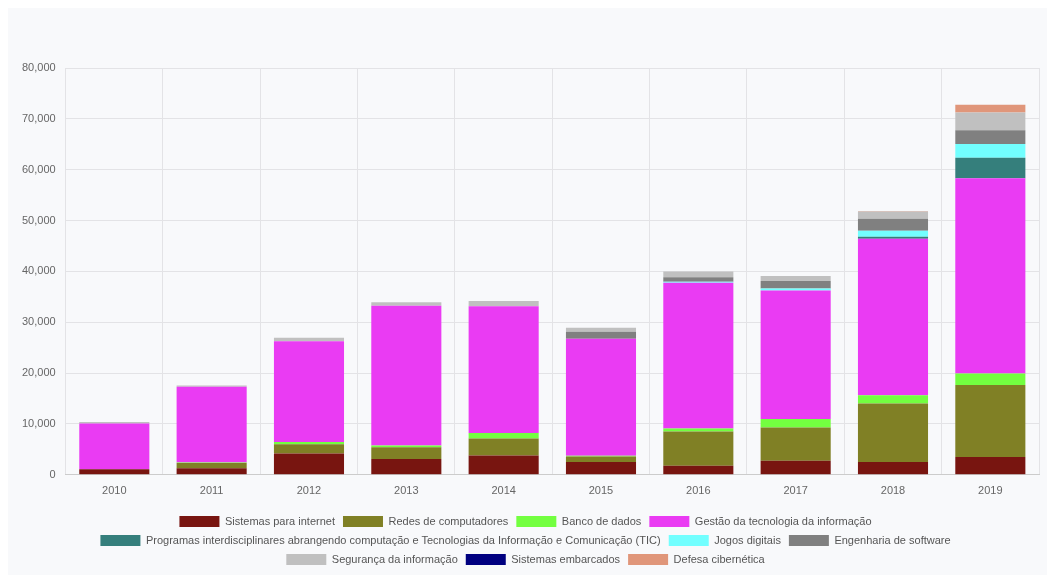 Image resolution: width=1055 pixels, height=583 pixels. I want to click on x-tick-label: 2016, so click(698, 490).